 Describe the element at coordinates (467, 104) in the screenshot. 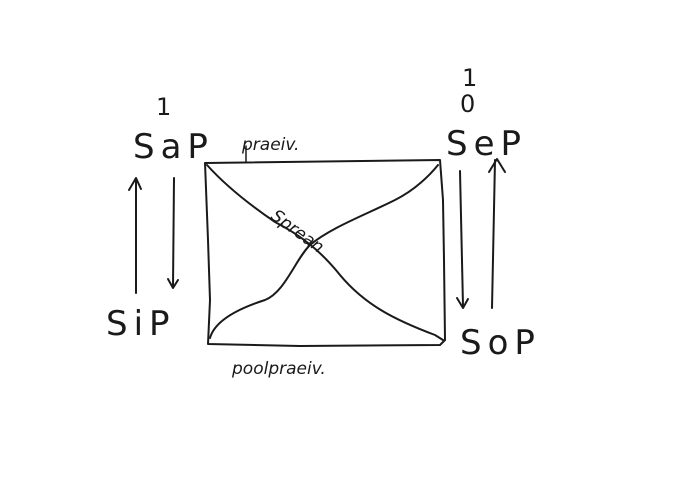

I see `label-top-right-superscript-zero: 0` at that location.